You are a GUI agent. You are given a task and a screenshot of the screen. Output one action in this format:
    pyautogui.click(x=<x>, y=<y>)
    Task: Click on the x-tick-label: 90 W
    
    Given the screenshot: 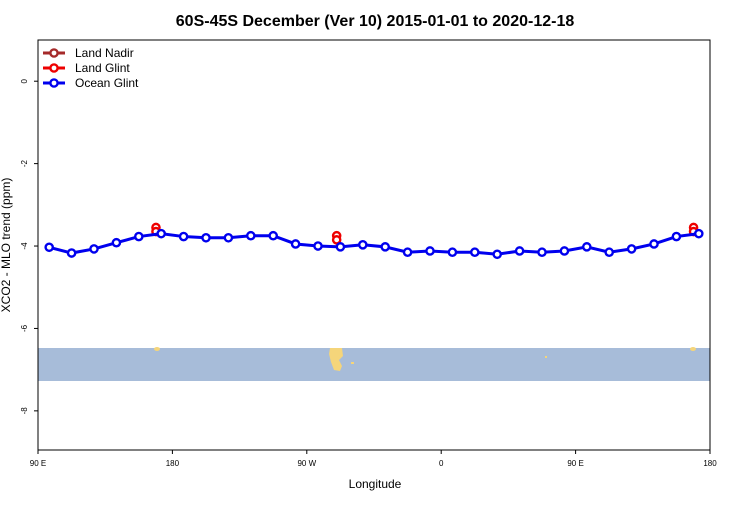 What is the action you would take?
    pyautogui.click(x=306, y=463)
    